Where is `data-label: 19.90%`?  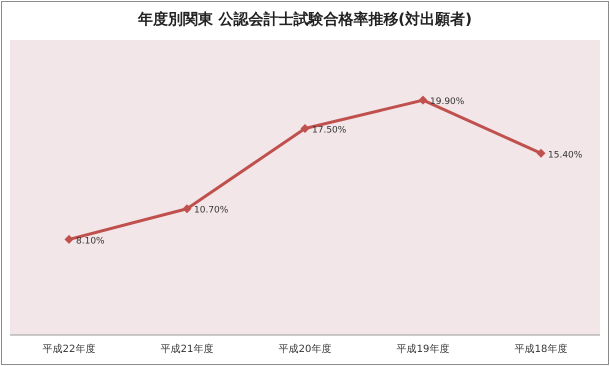 data-label: 19.90% is located at coordinates (447, 102).